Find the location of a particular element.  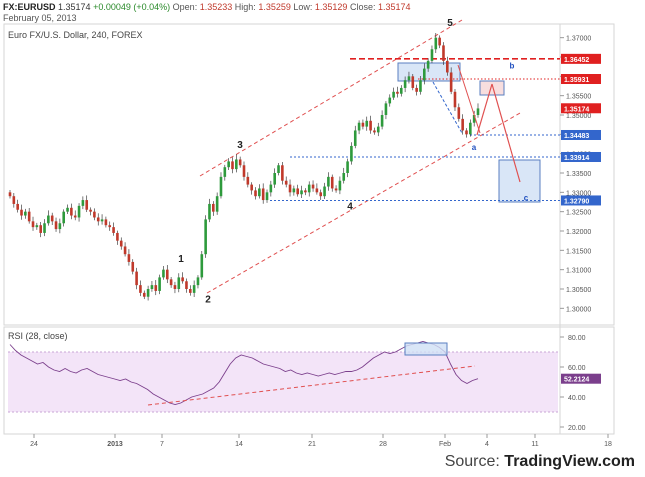

close-value: 1.35174 is located at coordinates (394, 7).